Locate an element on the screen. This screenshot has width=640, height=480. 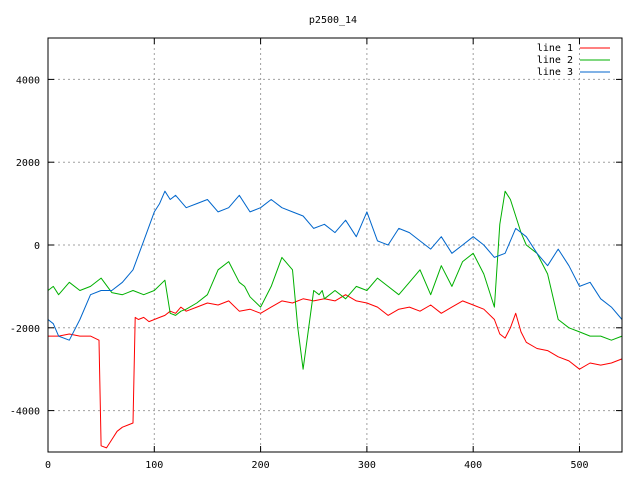
y-tick-label: -4000 is located at coordinates (25, 412).